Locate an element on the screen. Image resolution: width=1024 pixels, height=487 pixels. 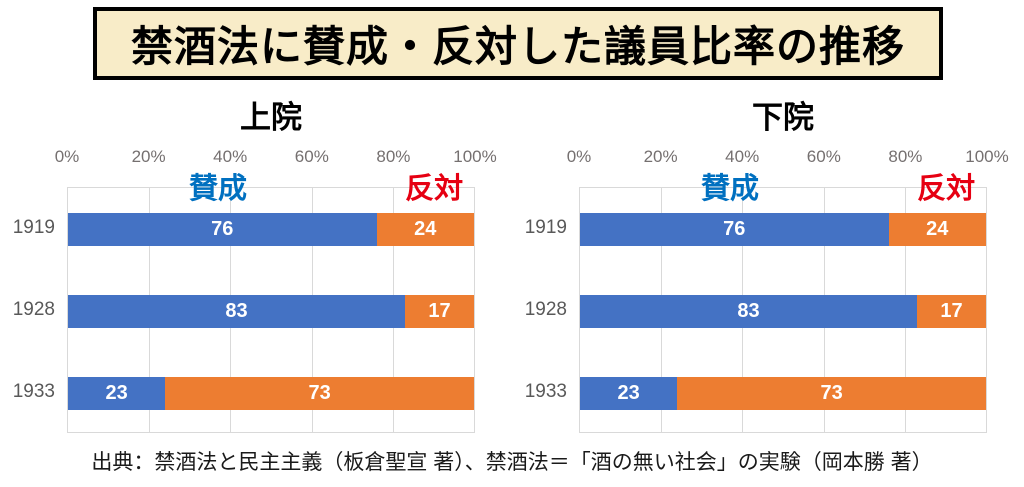
chart-title: 下院 is located at coordinates (783, 117).